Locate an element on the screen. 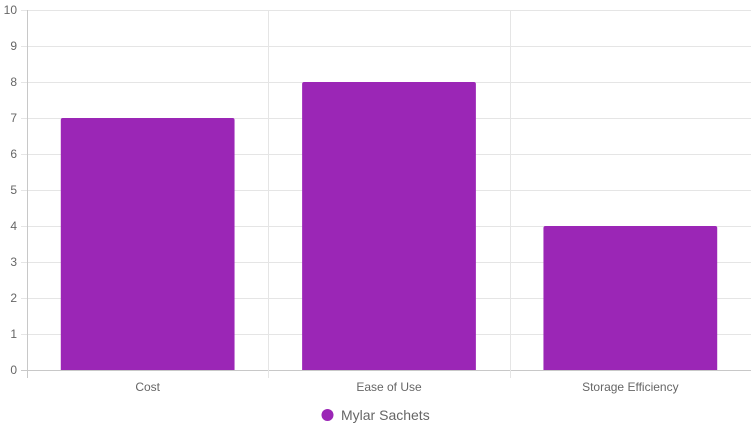  y-tick-label: 9 is located at coordinates (13, 46).